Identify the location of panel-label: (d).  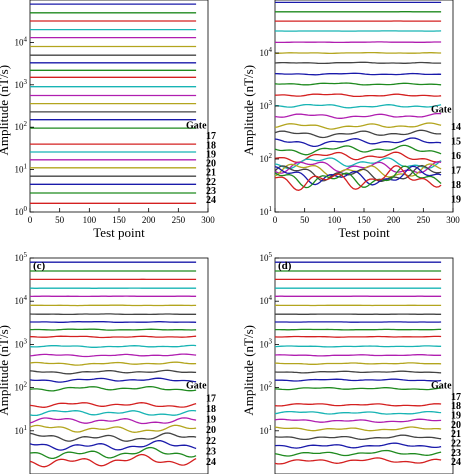
(285, 266).